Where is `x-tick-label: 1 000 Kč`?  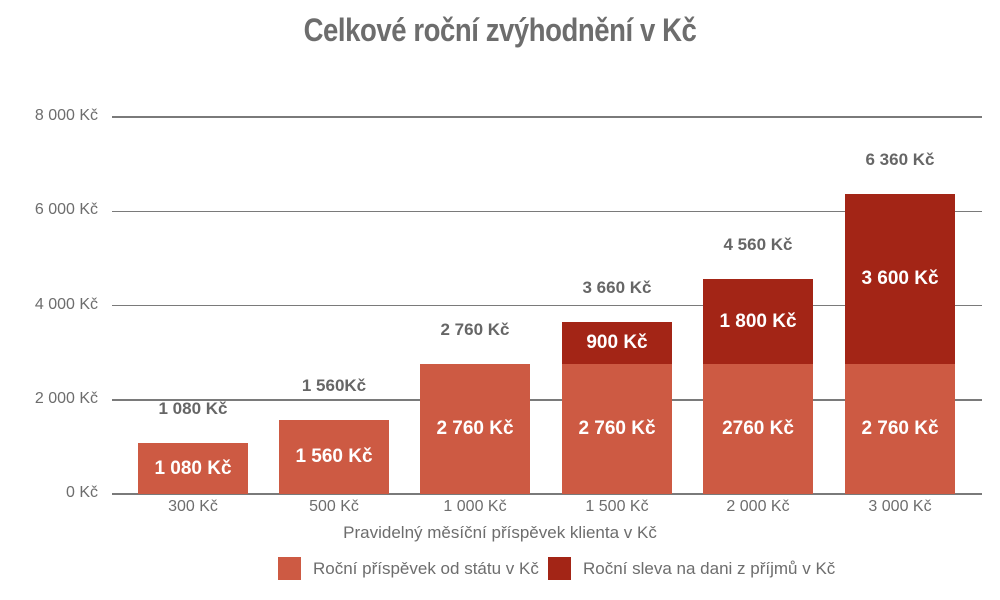 x-tick-label: 1 000 Kč is located at coordinates (475, 506).